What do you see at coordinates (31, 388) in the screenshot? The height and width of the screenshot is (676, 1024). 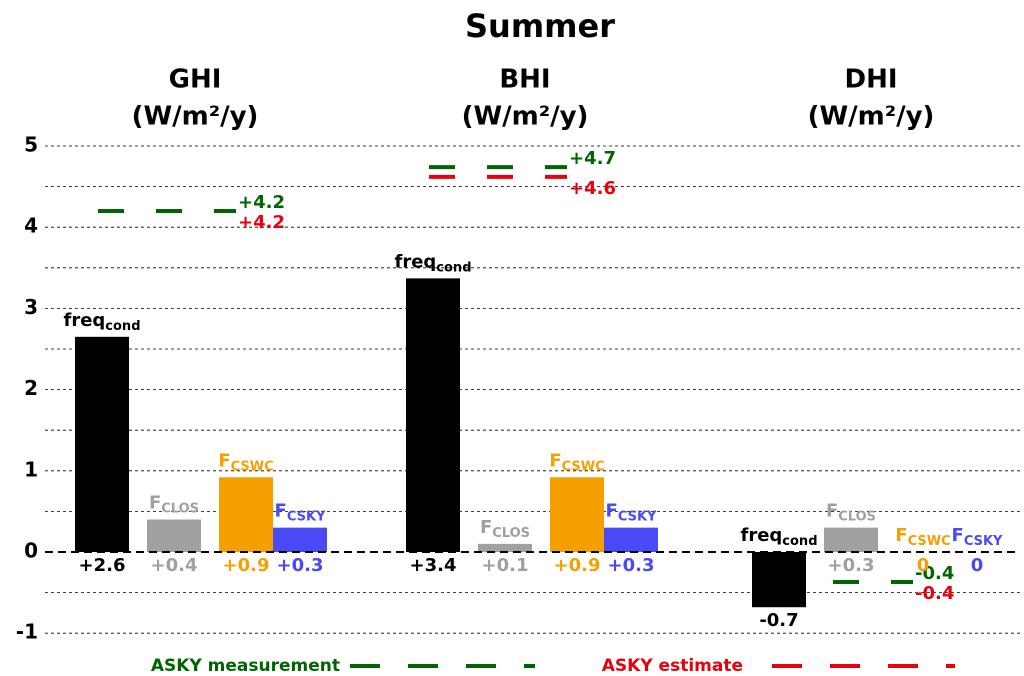 I see `y-tick-label: 2` at bounding box center [31, 388].